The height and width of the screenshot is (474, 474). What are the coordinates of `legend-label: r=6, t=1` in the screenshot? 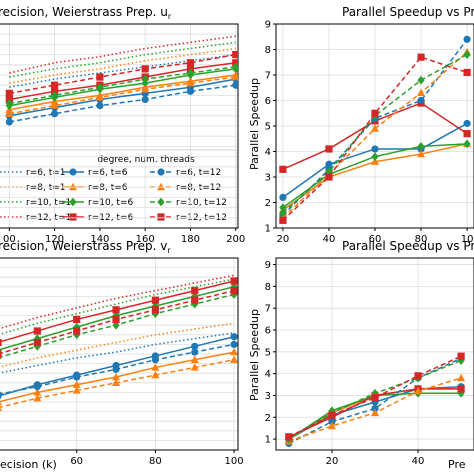 It's located at (46, 173).